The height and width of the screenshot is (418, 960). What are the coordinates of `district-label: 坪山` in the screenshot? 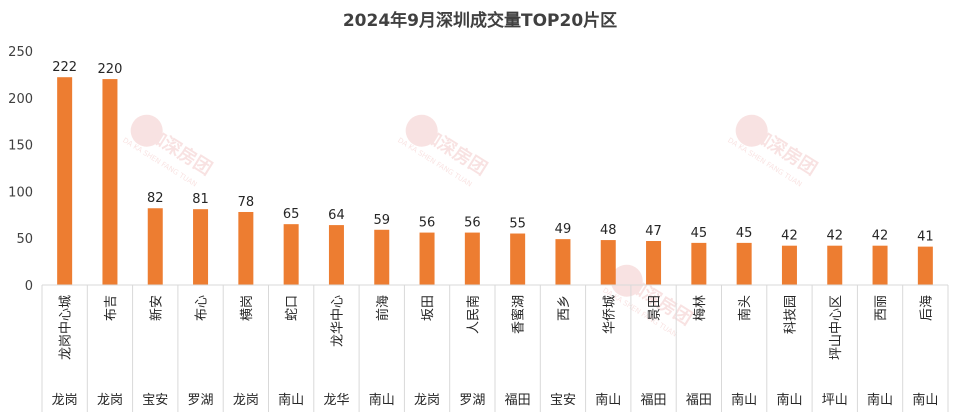 It's located at (835, 400).